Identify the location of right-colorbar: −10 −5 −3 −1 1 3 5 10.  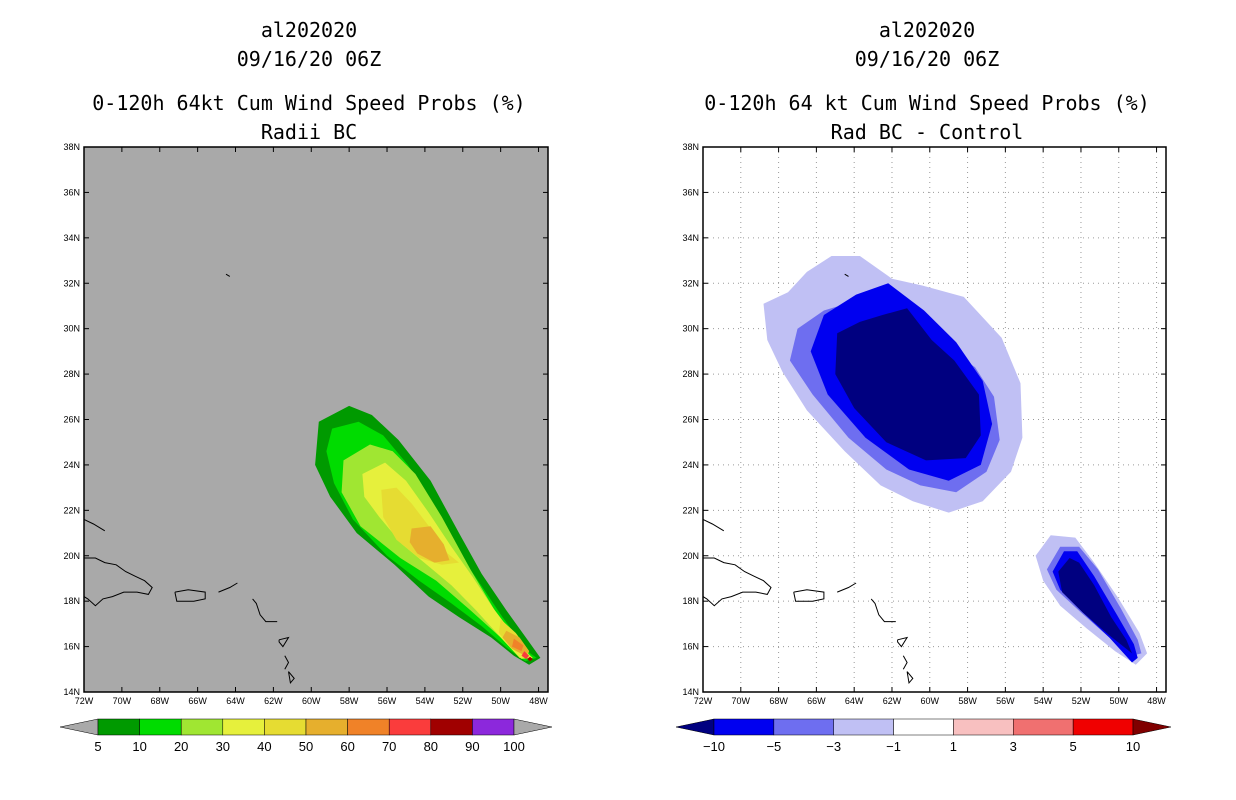
(923, 736).